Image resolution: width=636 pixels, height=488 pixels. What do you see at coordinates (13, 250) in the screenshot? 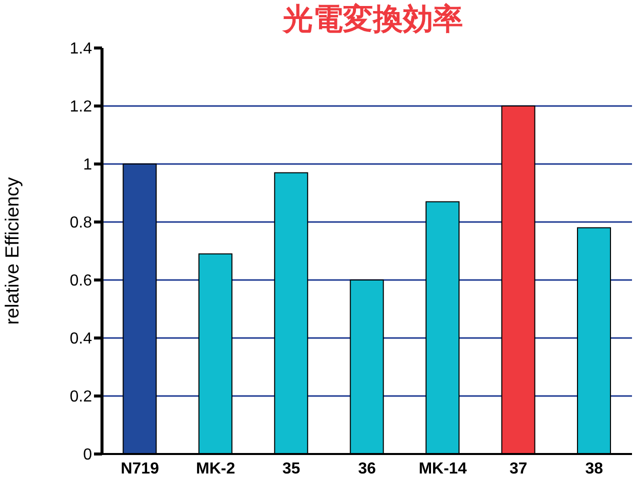
I see `y-axis-title: relative Efficiency` at bounding box center [13, 250].